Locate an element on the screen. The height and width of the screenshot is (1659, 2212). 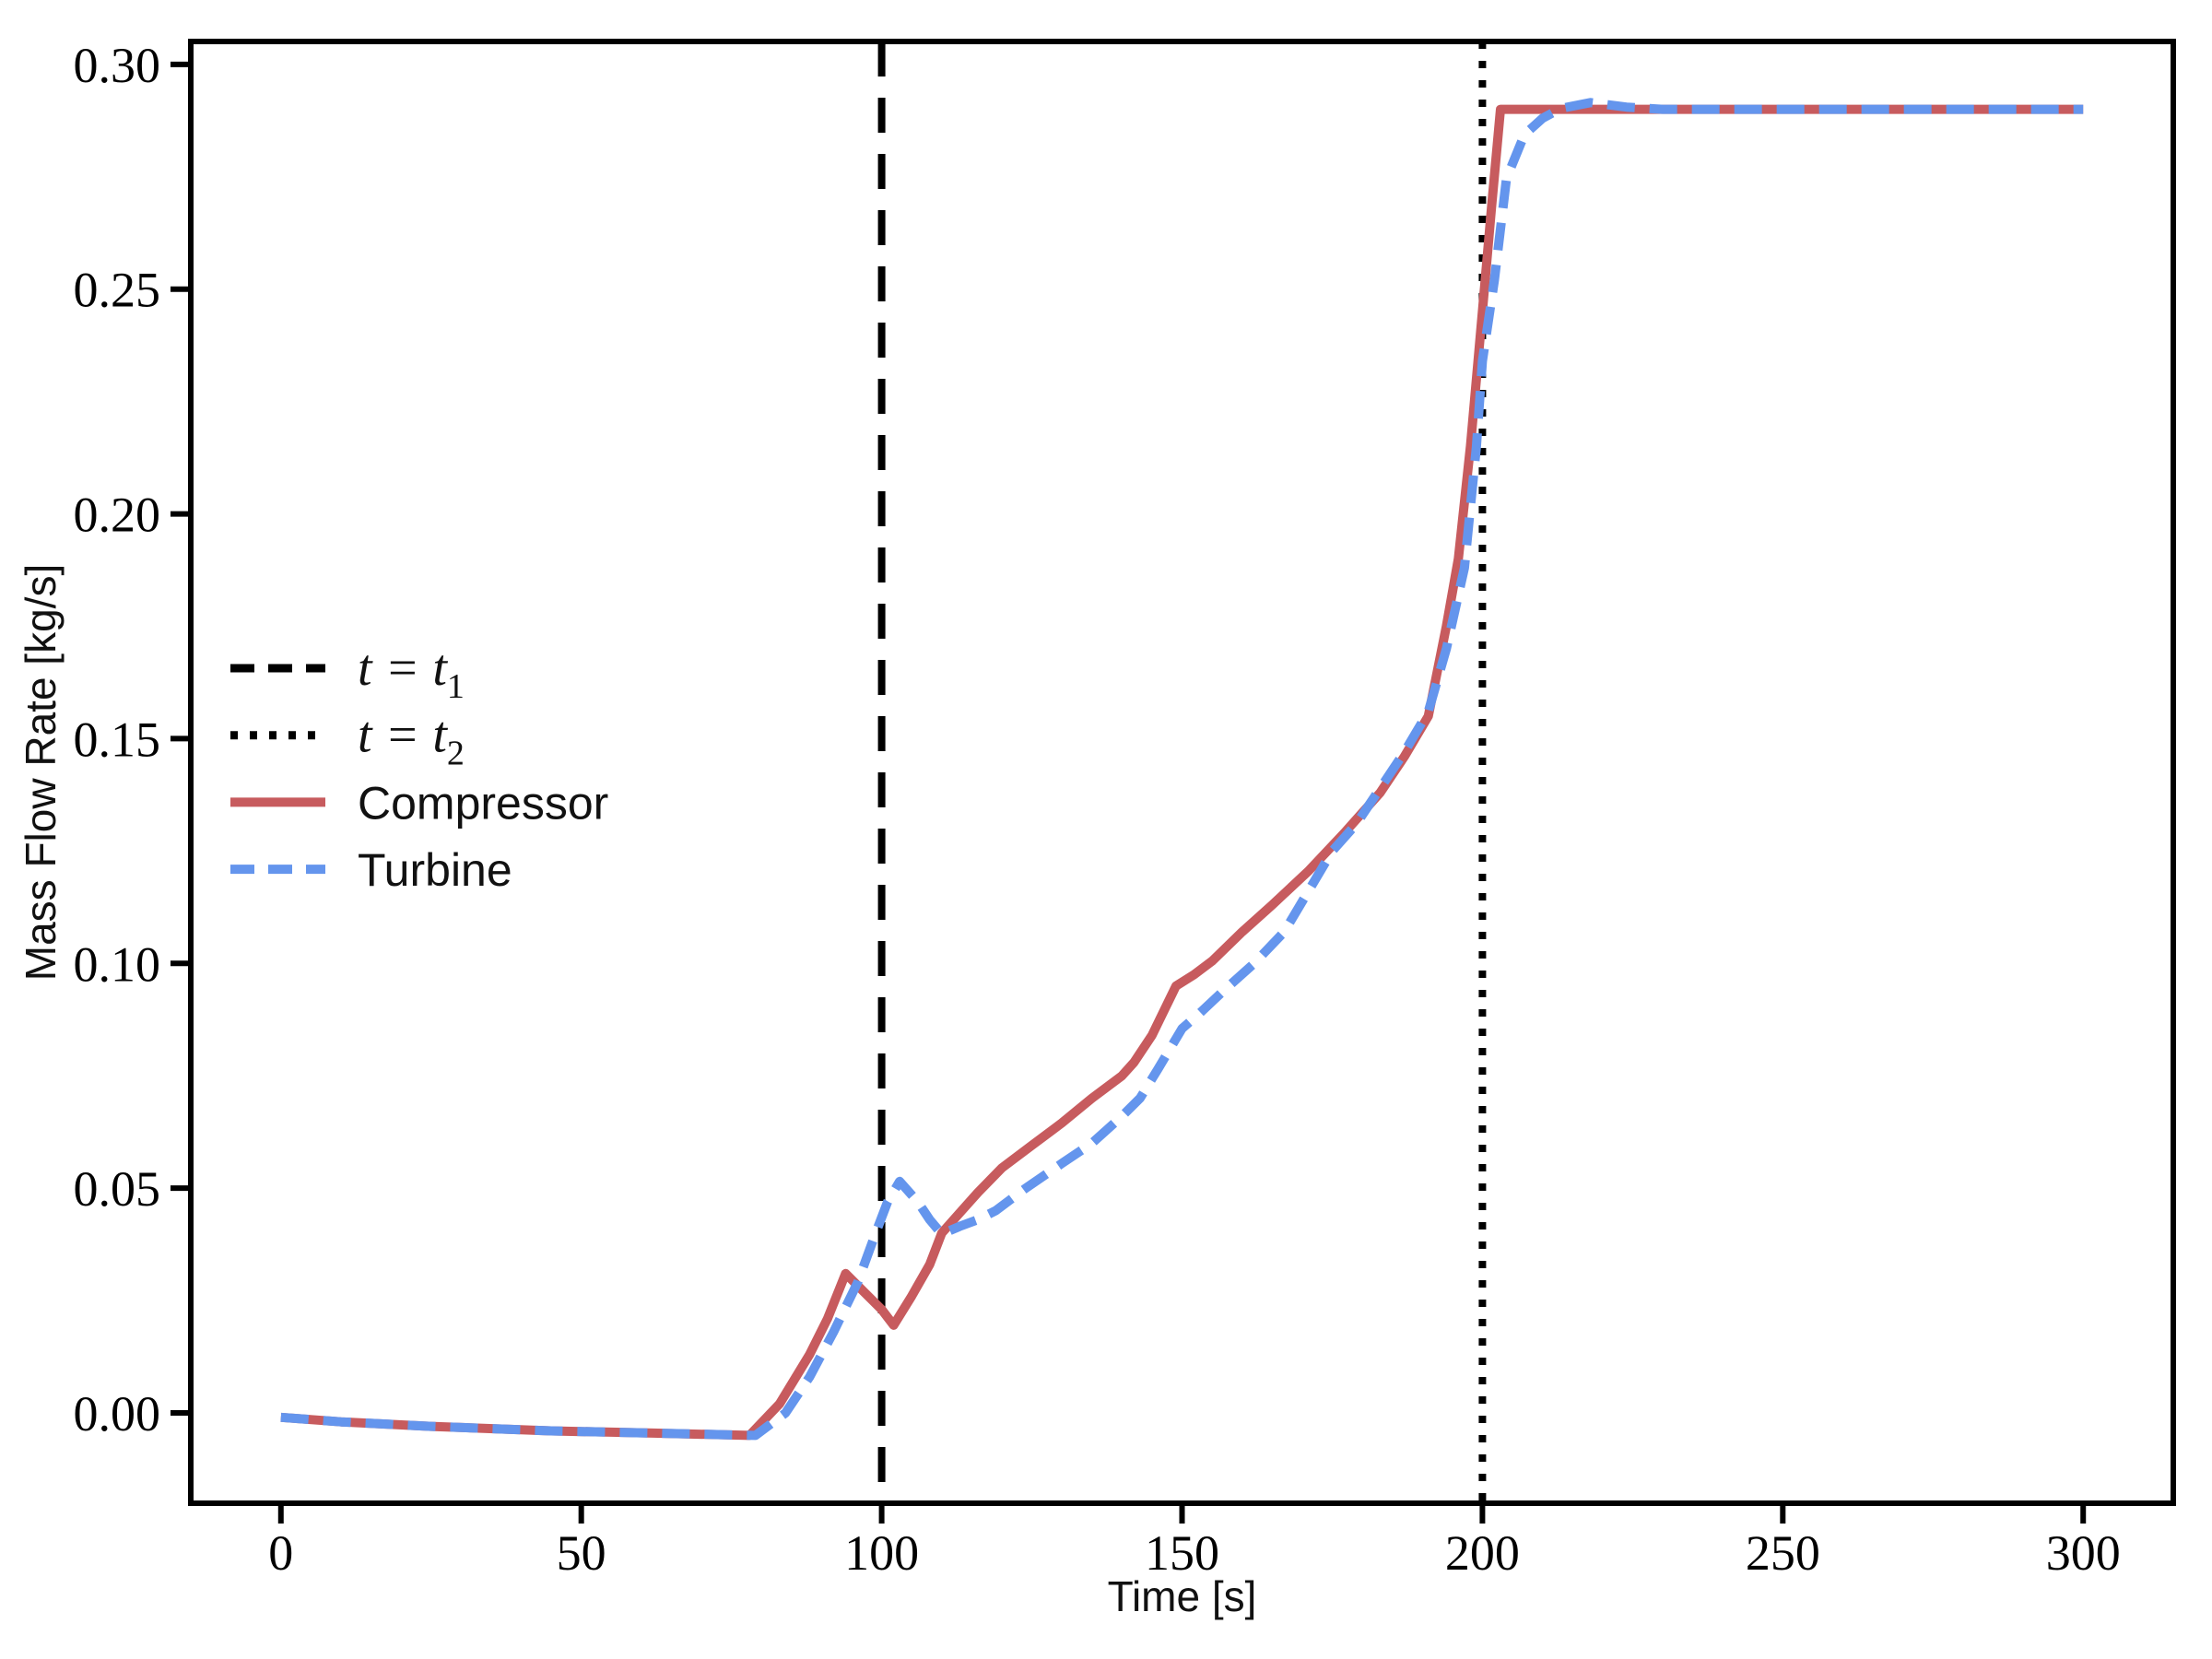
x-axis: 0 50 100 150 200 250 300 is located at coordinates (1194, 1542).